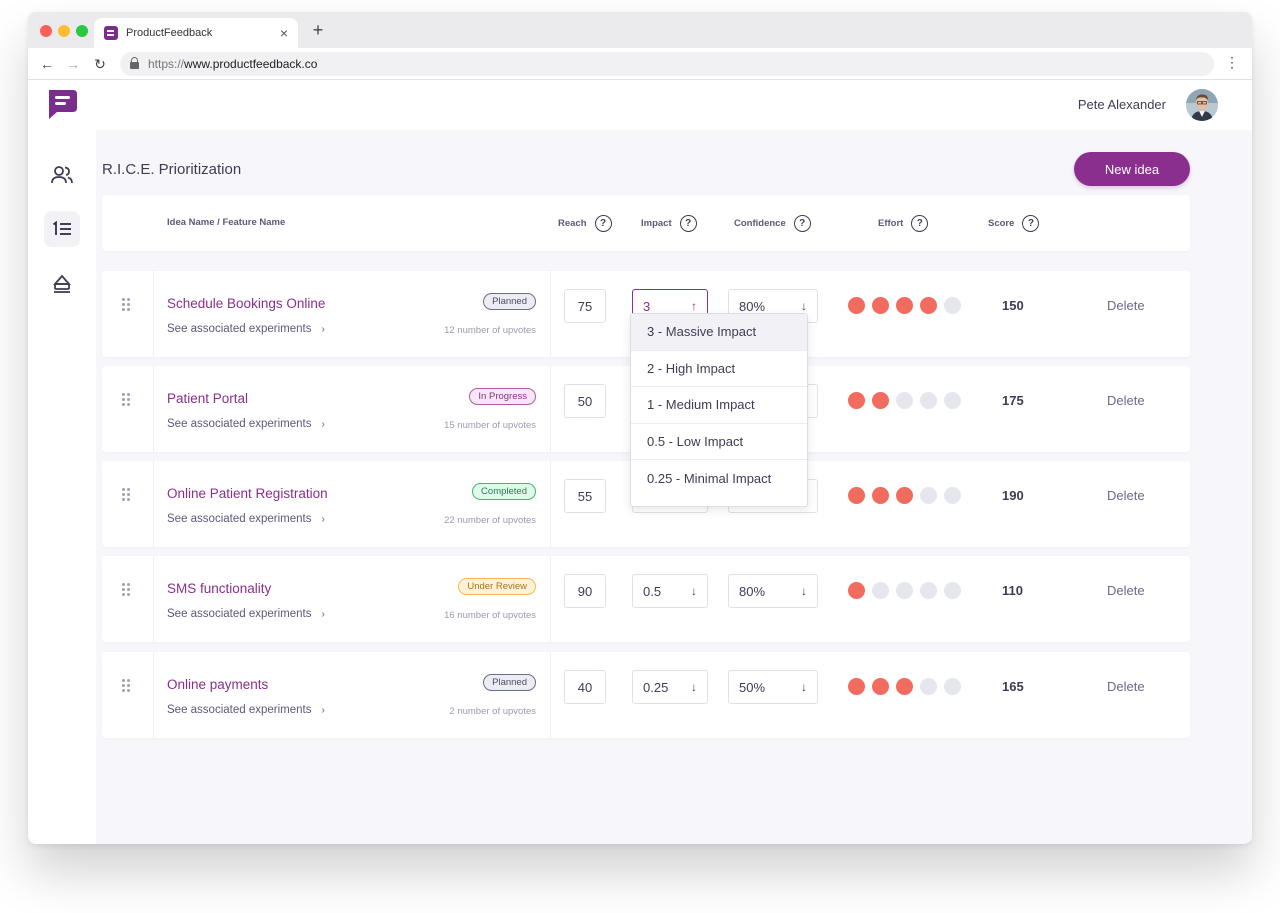  What do you see at coordinates (219, 588) in the screenshot?
I see `idea-name: SMS functionality` at bounding box center [219, 588].